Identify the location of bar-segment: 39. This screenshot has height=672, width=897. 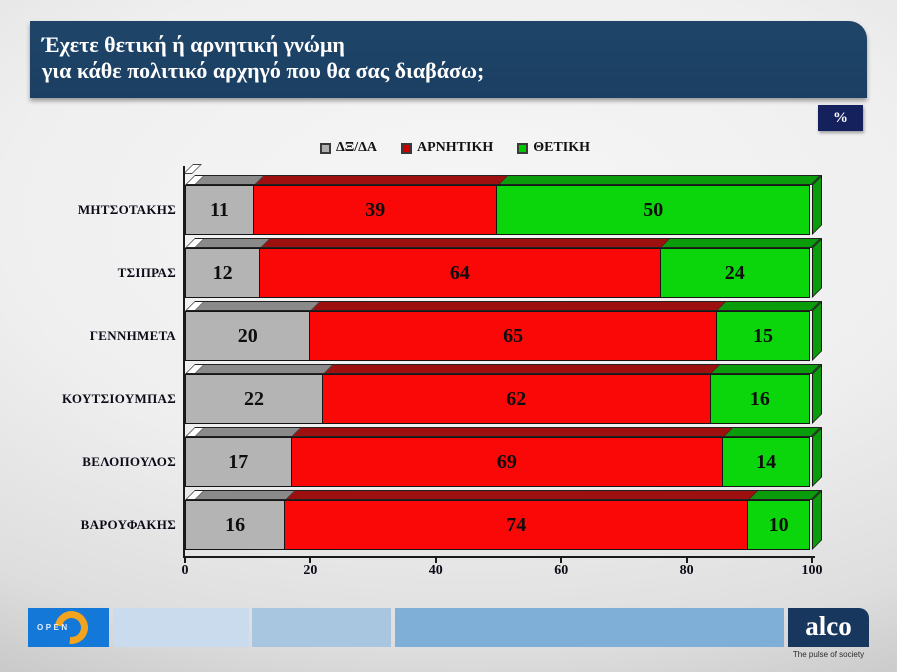
(375, 210).